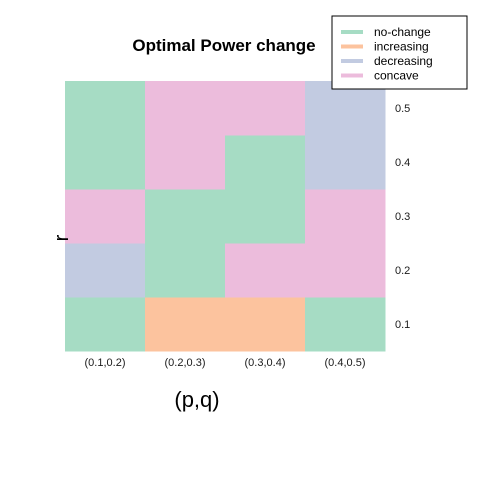  I want to click on y-tick-label: 0.1, so click(402, 325).